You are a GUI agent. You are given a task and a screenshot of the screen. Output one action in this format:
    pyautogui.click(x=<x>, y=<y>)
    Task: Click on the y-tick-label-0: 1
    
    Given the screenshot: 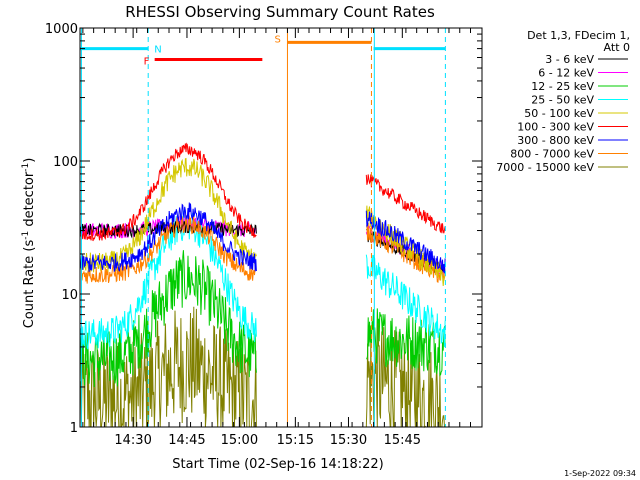 What is the action you would take?
    pyautogui.click(x=74, y=428)
    